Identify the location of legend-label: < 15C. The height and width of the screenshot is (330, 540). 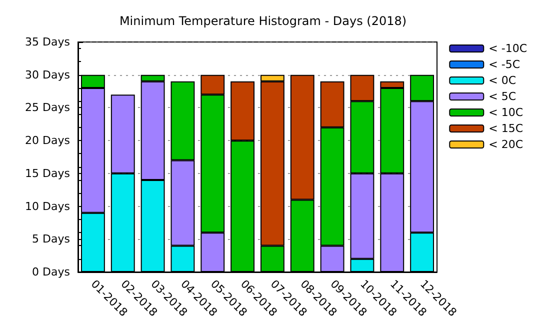
(506, 128).